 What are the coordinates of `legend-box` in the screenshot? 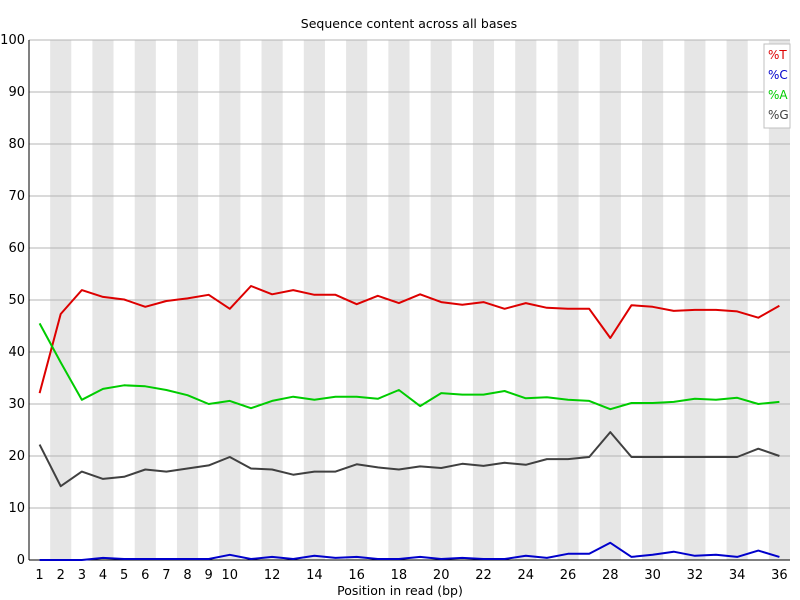 It's located at (777, 86).